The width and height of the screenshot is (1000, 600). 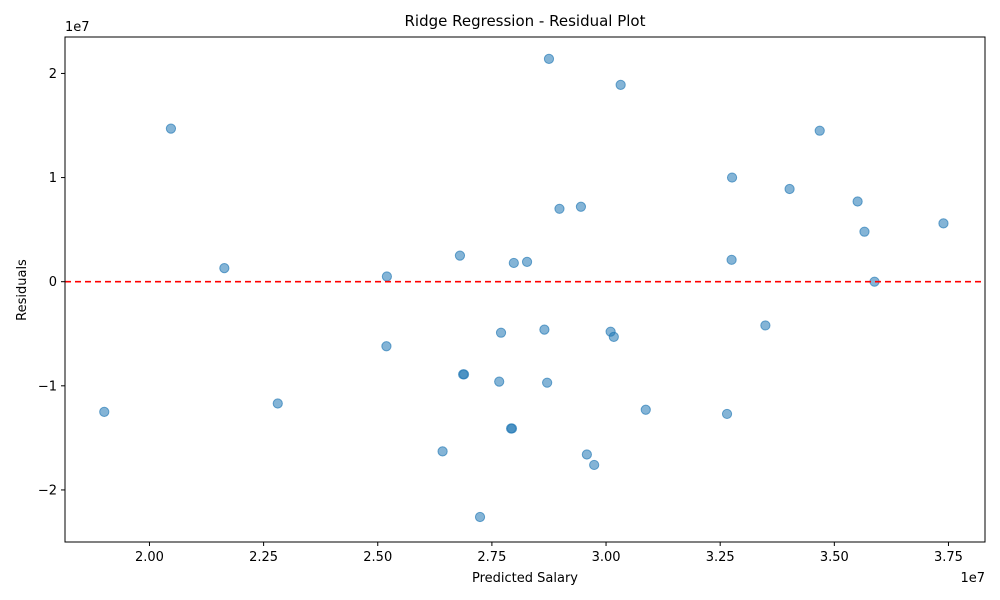 I want to click on x-tick-label: 2.75, so click(x=491, y=557).